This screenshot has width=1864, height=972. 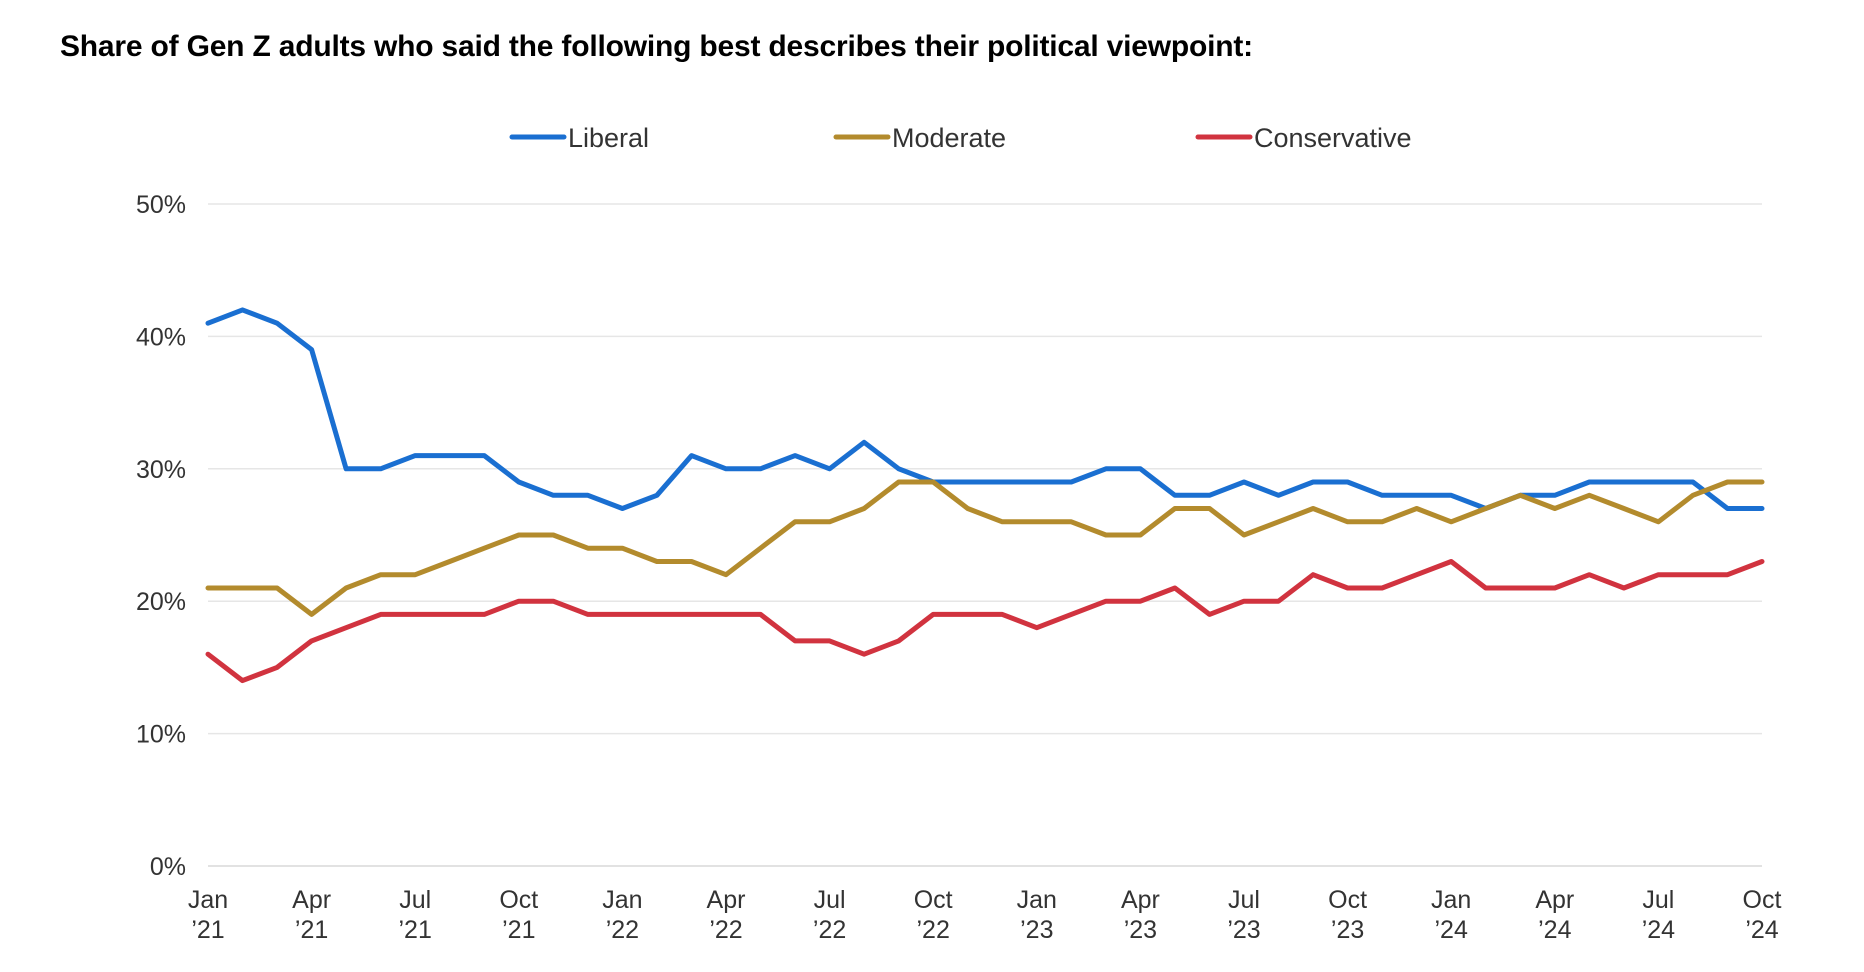 What do you see at coordinates (1333, 138) in the screenshot?
I see `legend-label-conservative: Conservative` at bounding box center [1333, 138].